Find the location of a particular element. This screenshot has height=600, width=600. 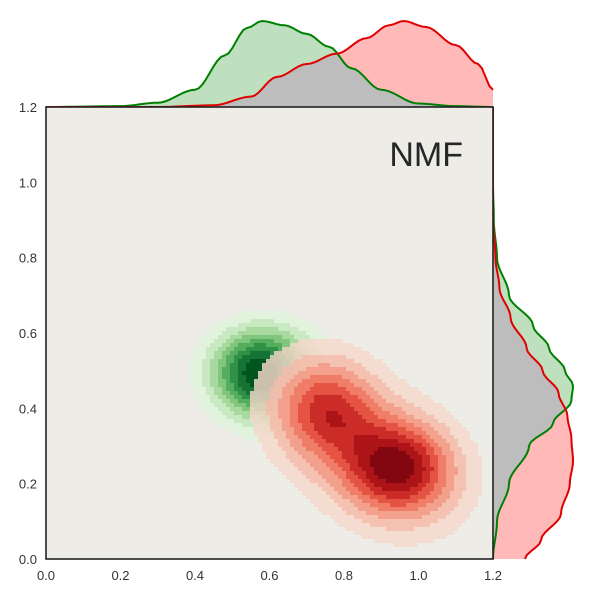

y-tick-label: 1.2 is located at coordinates (28, 107).